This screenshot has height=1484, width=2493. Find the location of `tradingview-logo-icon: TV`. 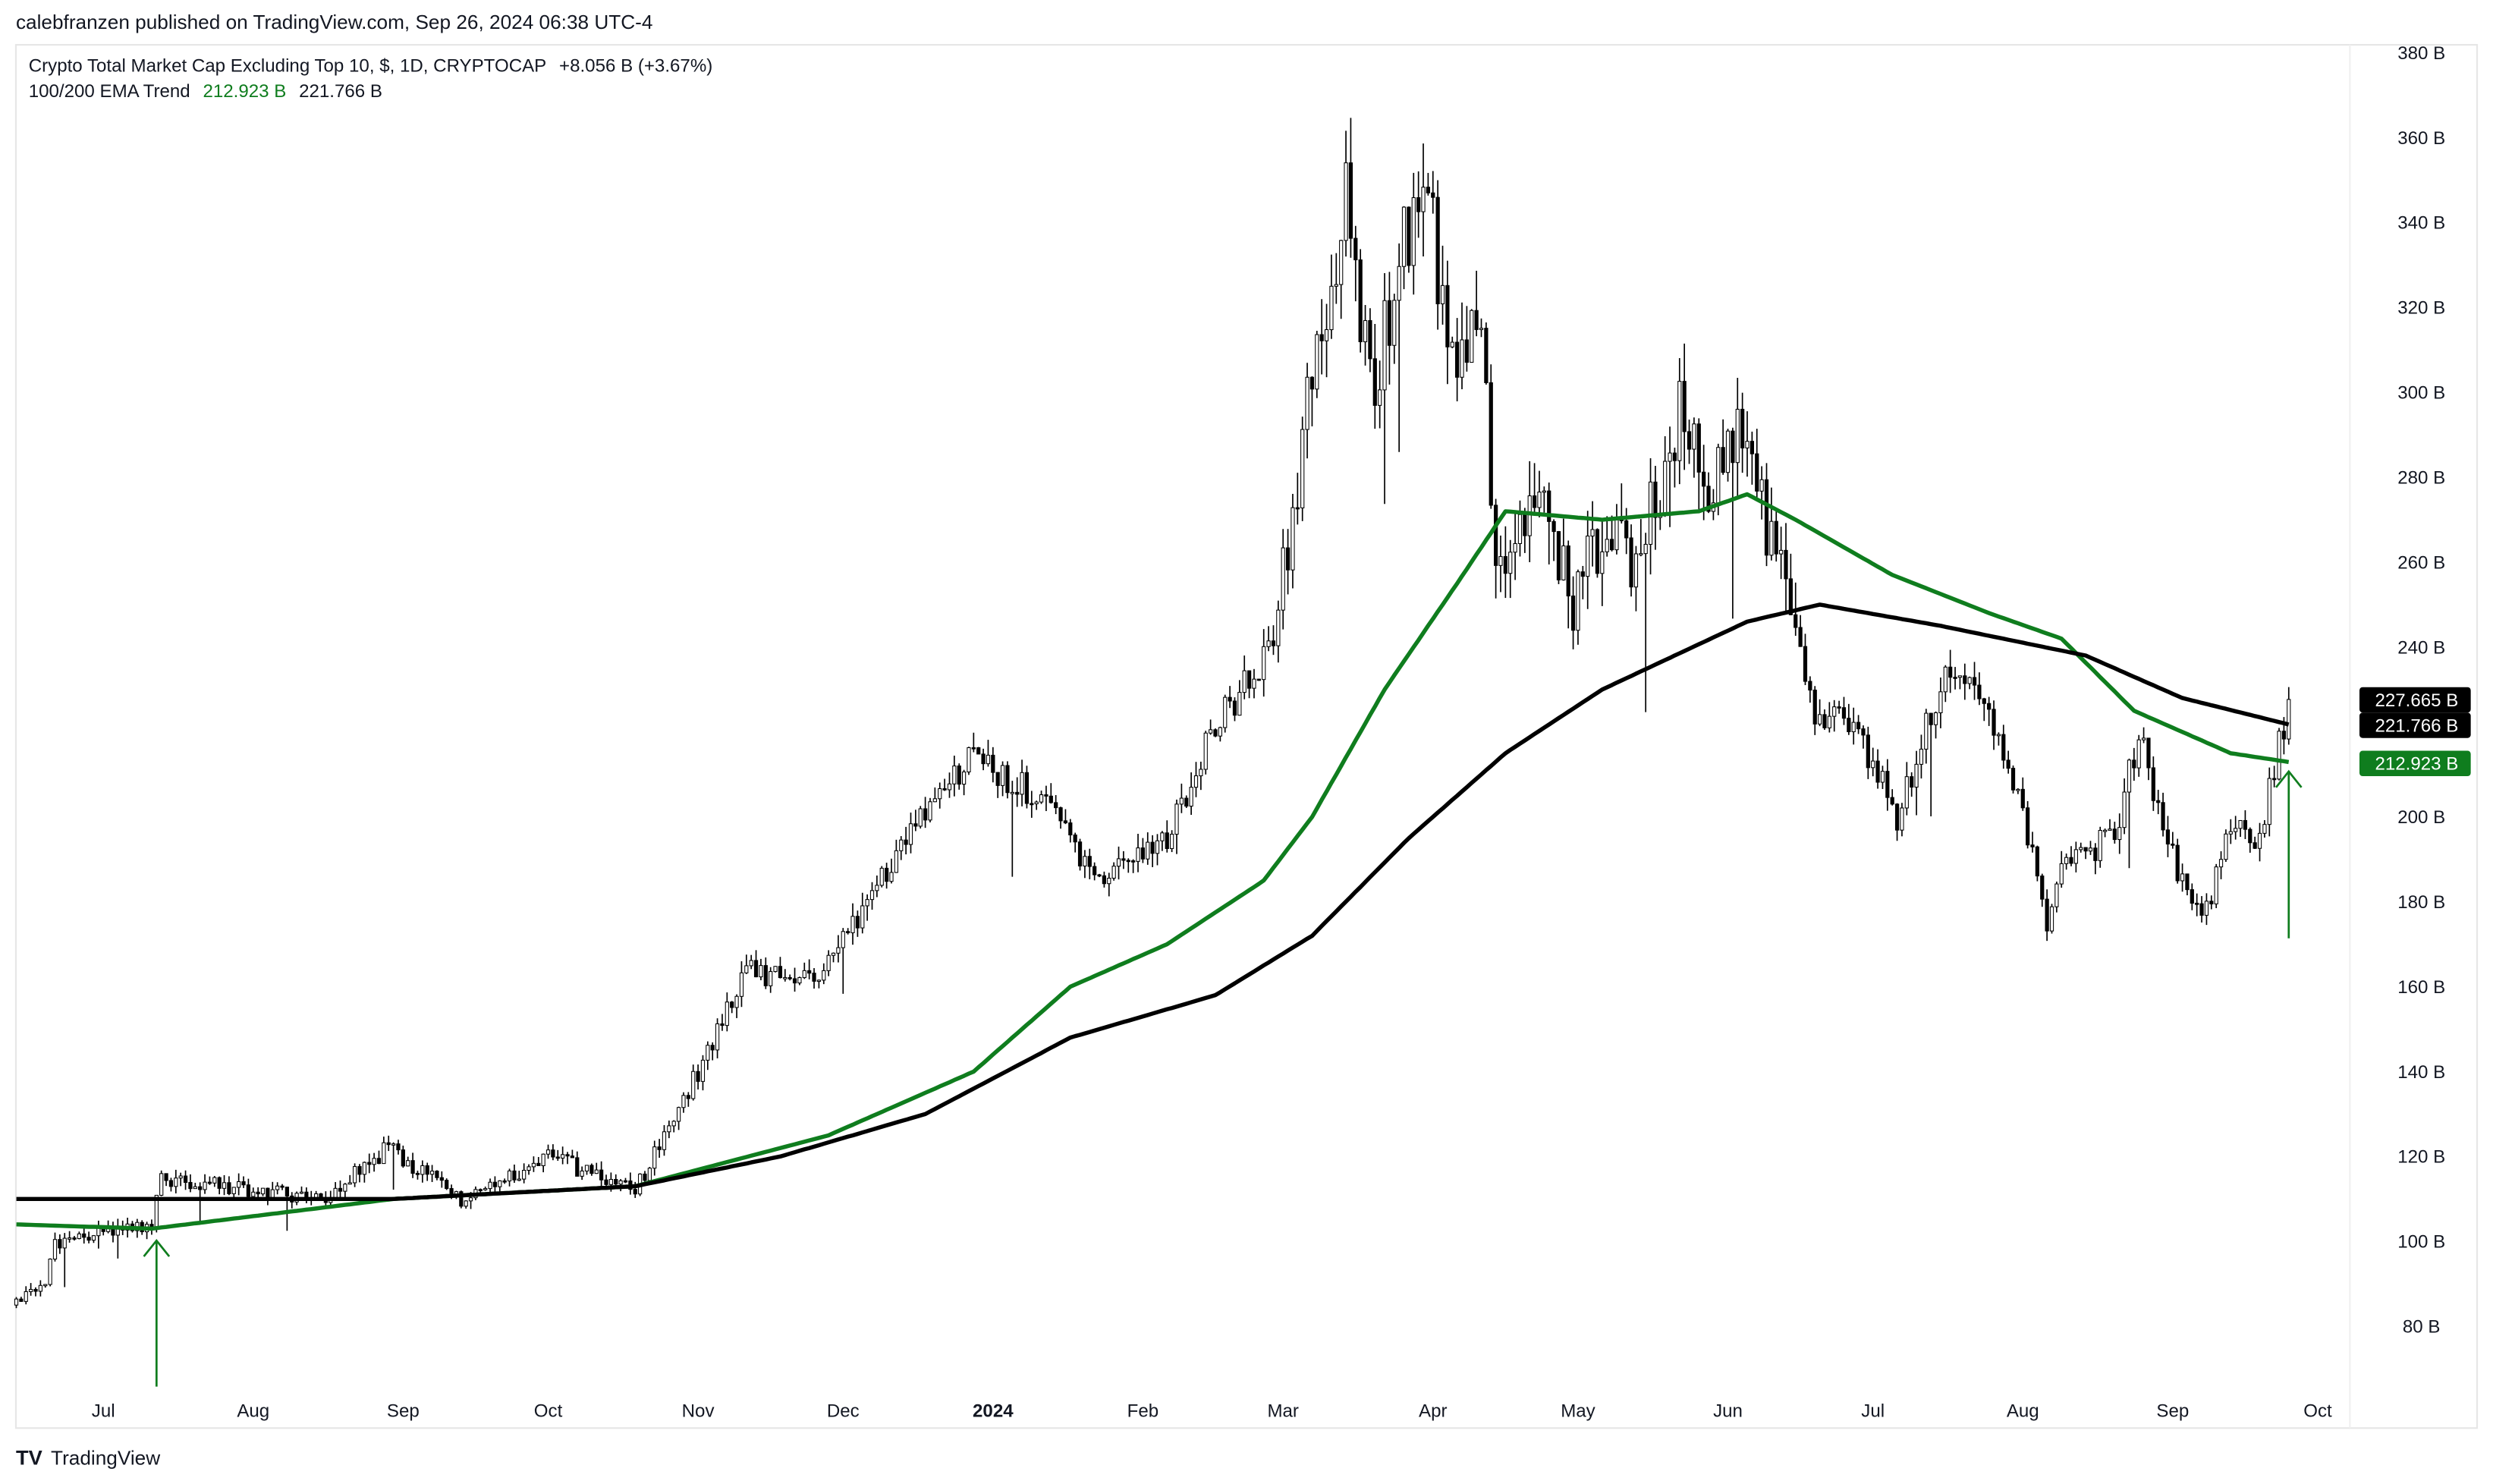

tradingview-logo-icon: TV is located at coordinates (29, 1457).